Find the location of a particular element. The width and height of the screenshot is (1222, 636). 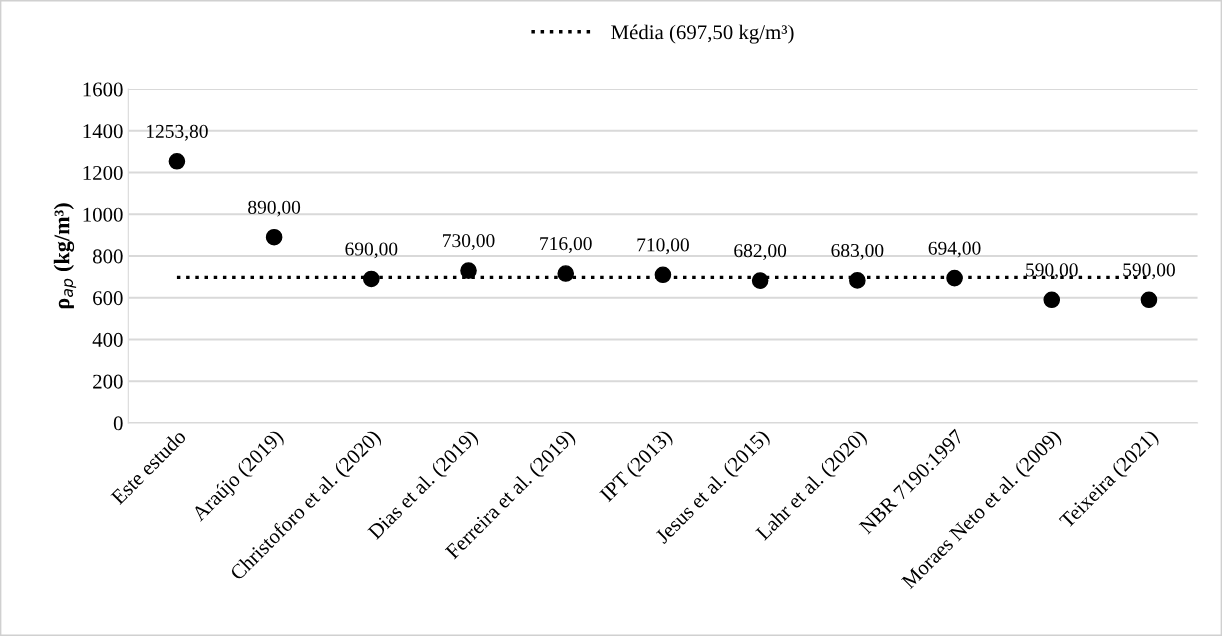

data-label: 683,00 is located at coordinates (857, 251).